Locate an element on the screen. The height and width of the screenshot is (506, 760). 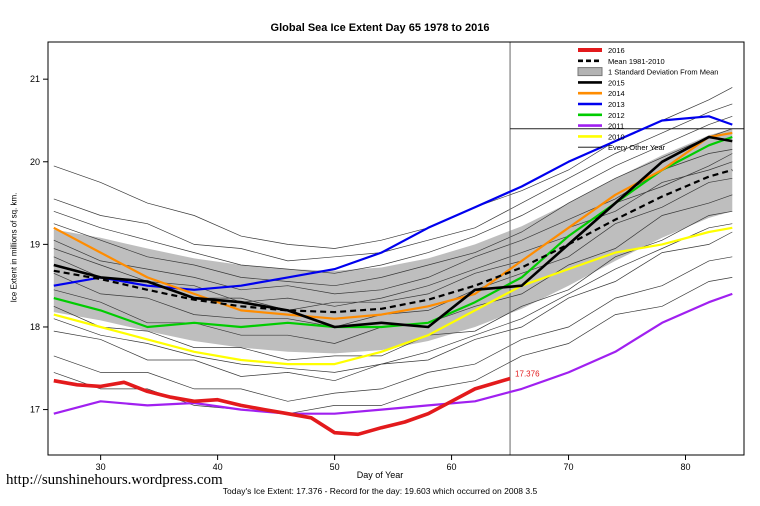
y-tick-label: 21 is located at coordinates (35, 79).